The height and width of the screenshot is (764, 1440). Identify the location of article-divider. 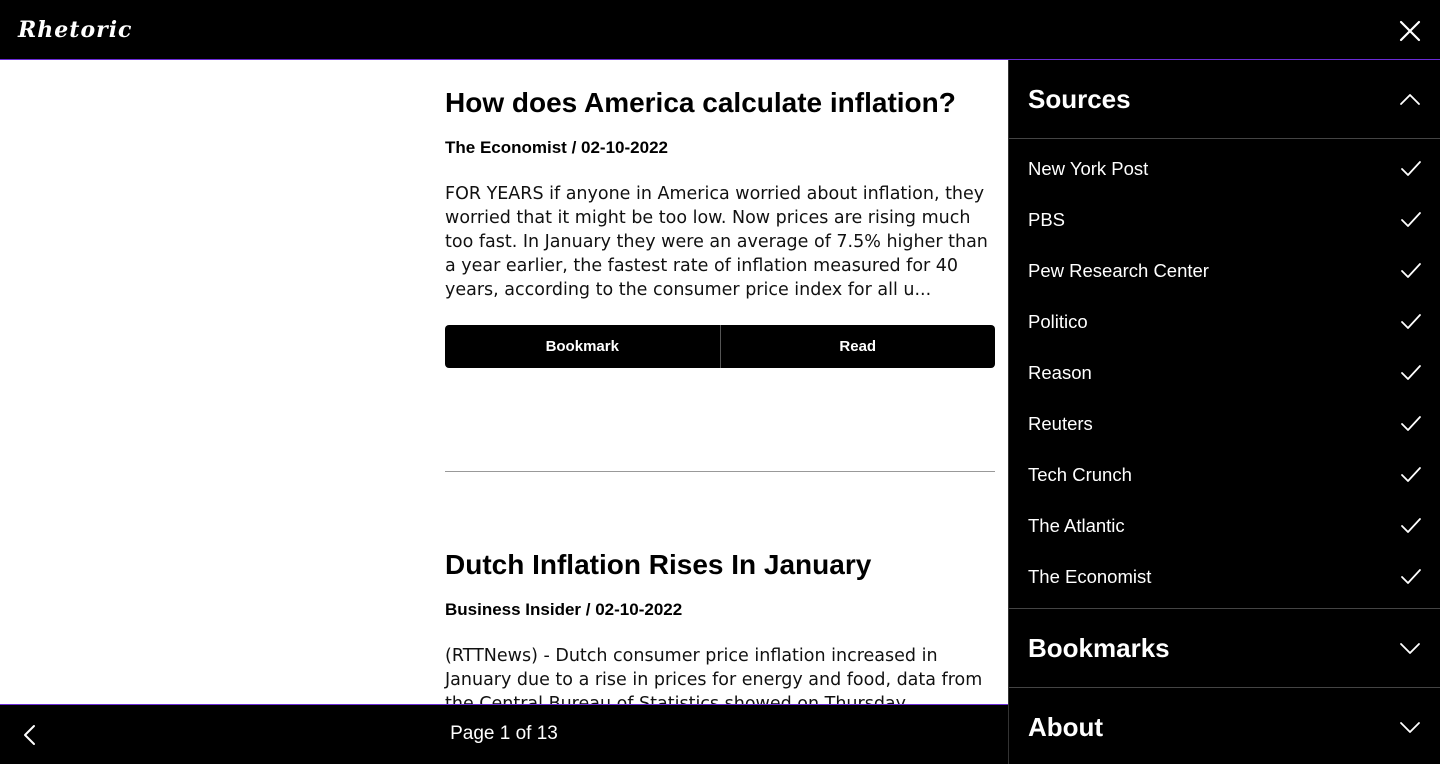
(720, 471).